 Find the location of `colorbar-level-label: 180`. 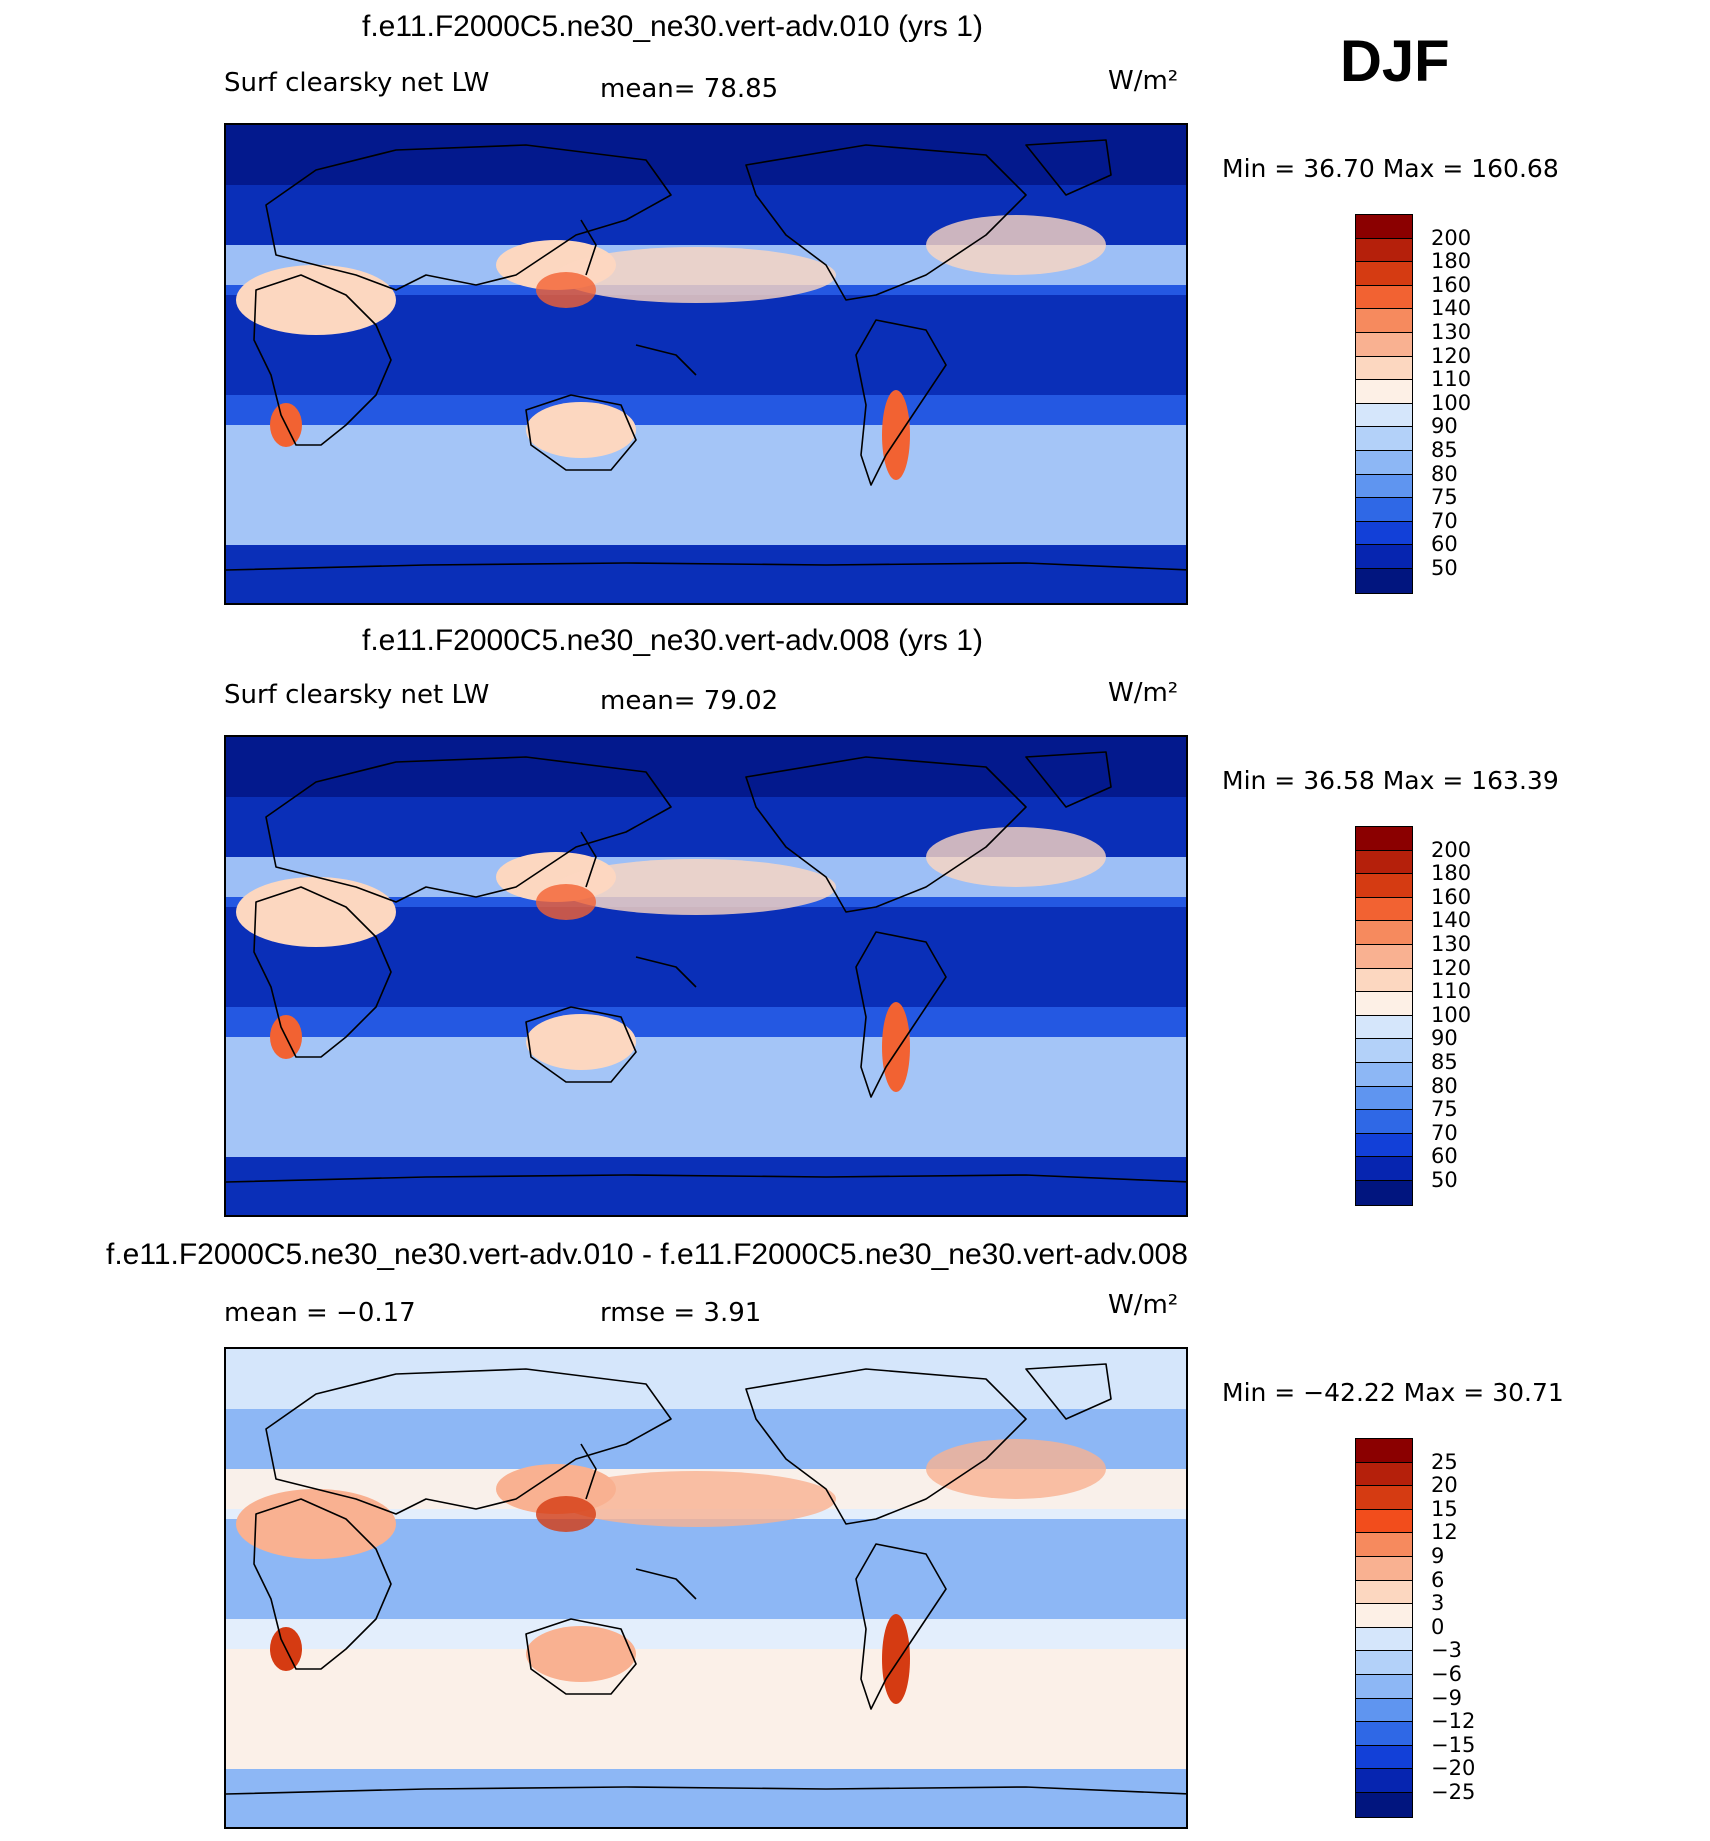

colorbar-level-label: 180 is located at coordinates (1451, 261).